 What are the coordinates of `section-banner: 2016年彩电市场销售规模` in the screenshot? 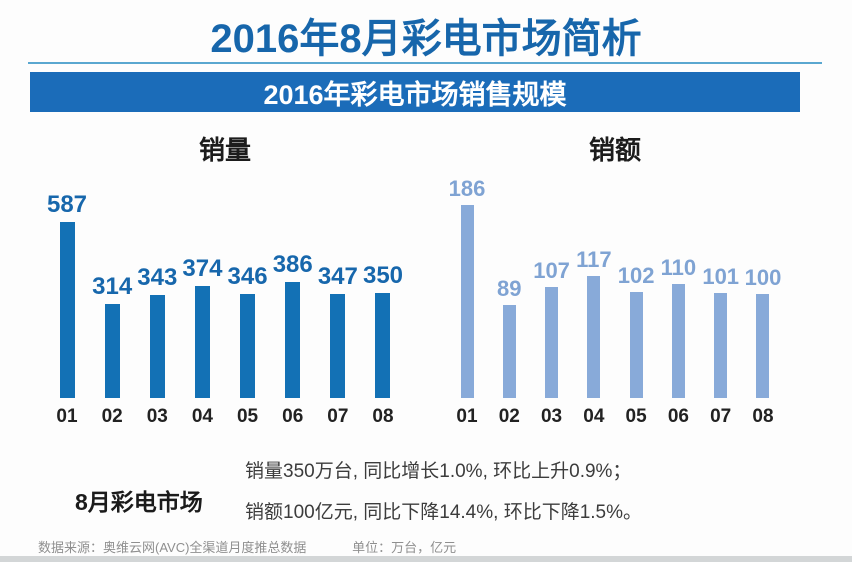 It's located at (415, 92).